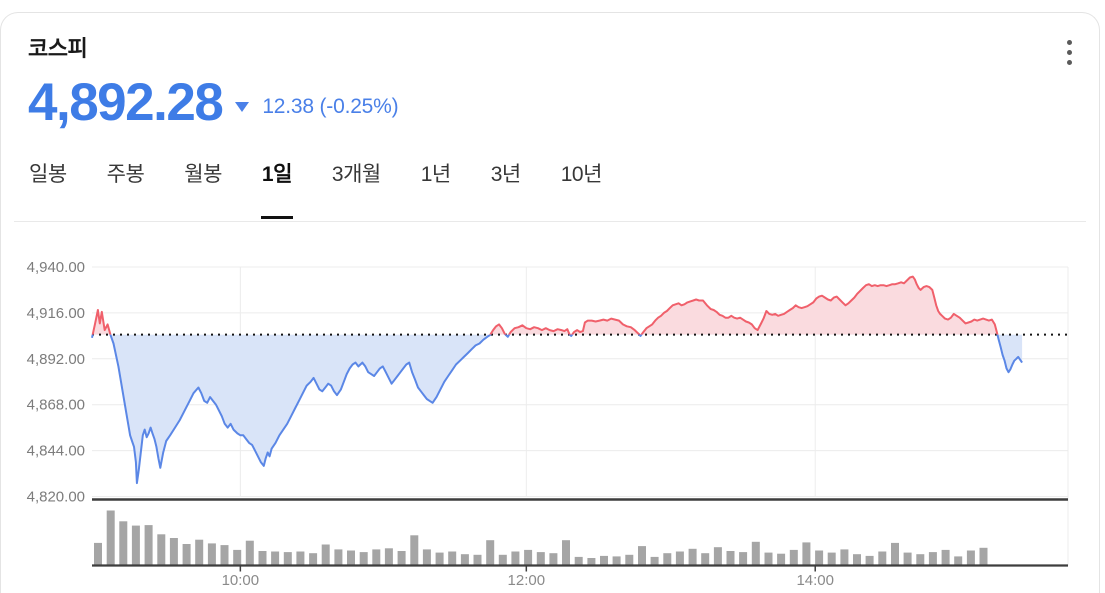 The width and height of the screenshot is (1105, 593). I want to click on tab-3years: 3년, so click(506, 182).